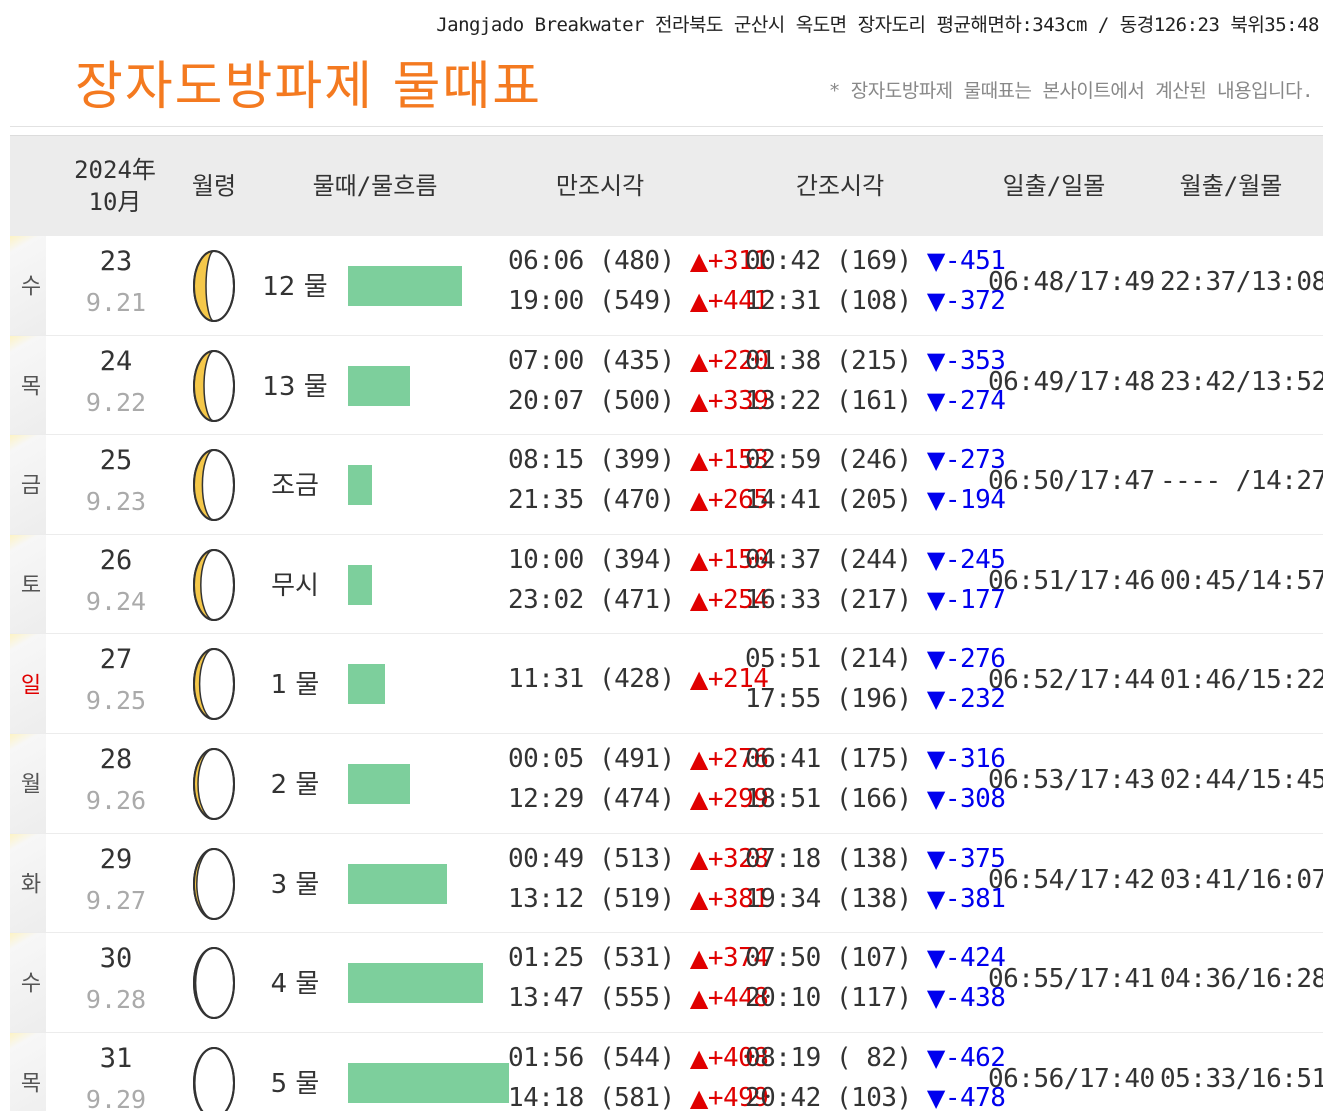 This screenshot has width=1335, height=1111. What do you see at coordinates (638, 500) in the screenshot?
I see `high-tide-entry: 21:35 (470) ▲+265` at bounding box center [638, 500].